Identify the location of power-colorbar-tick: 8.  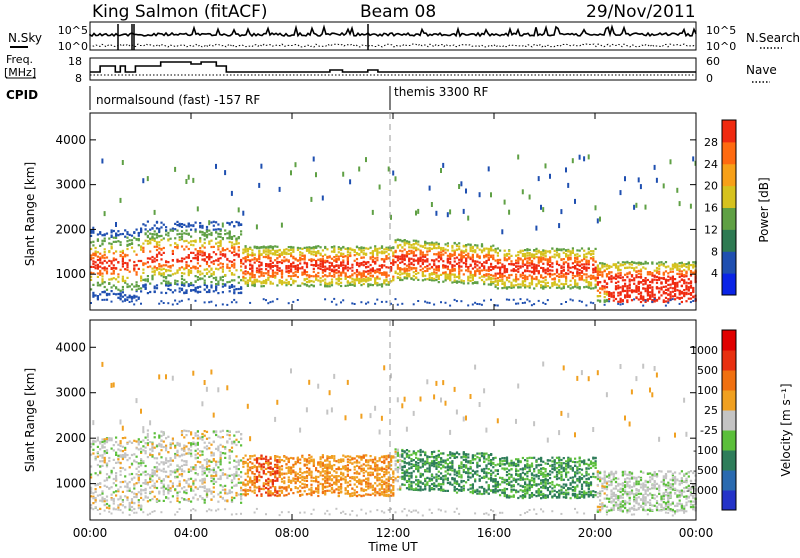
(714, 251).